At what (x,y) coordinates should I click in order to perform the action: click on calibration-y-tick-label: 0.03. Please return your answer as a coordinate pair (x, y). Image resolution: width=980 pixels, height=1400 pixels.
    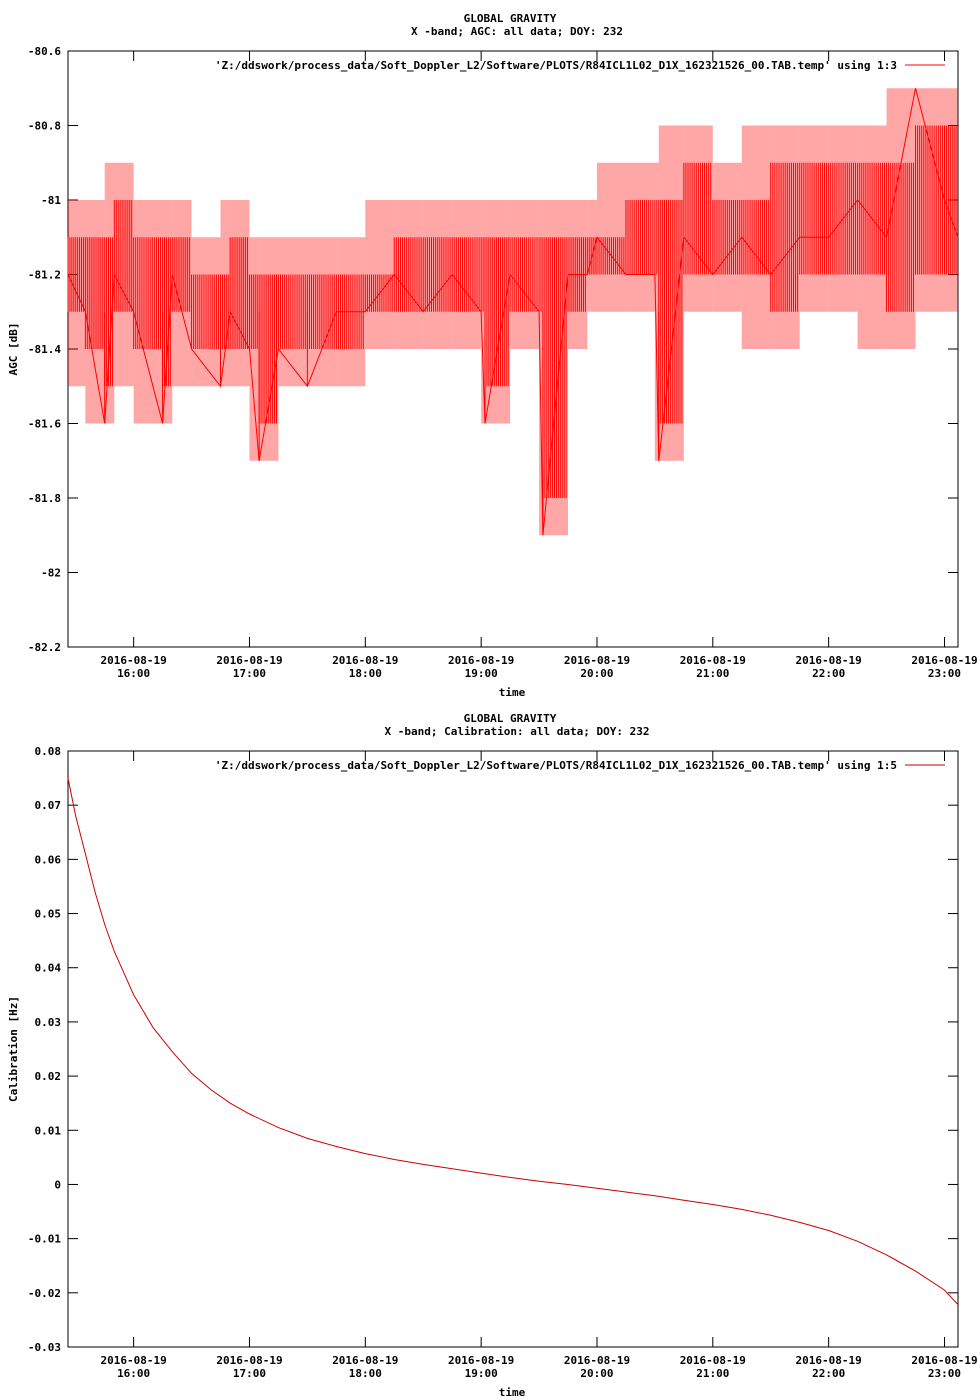
    Looking at the image, I should click on (48, 1022).